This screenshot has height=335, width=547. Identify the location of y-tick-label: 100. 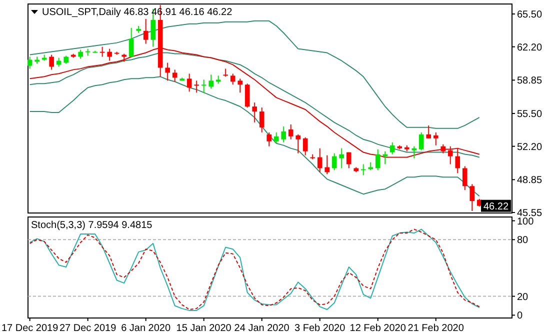
(525, 222).